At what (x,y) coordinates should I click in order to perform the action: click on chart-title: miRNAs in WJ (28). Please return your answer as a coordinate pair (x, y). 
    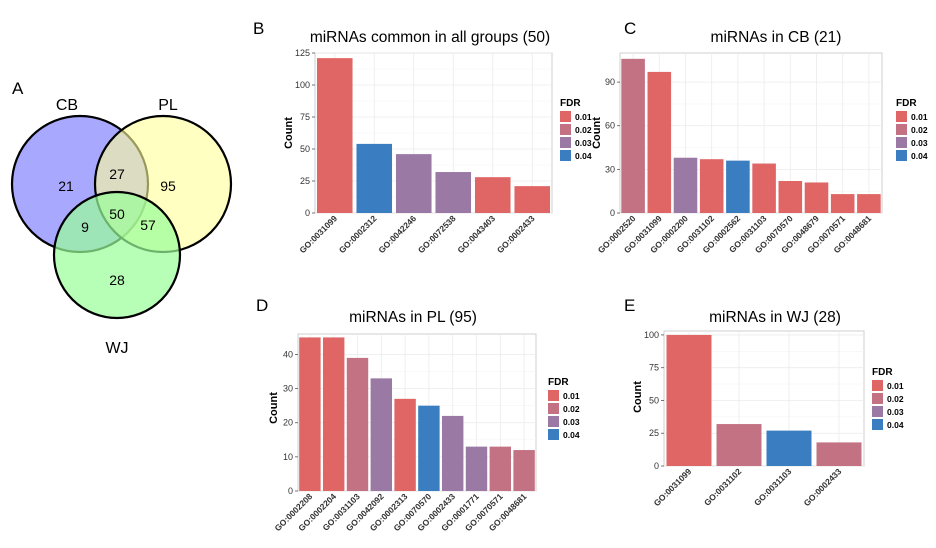
    Looking at the image, I should click on (775, 317).